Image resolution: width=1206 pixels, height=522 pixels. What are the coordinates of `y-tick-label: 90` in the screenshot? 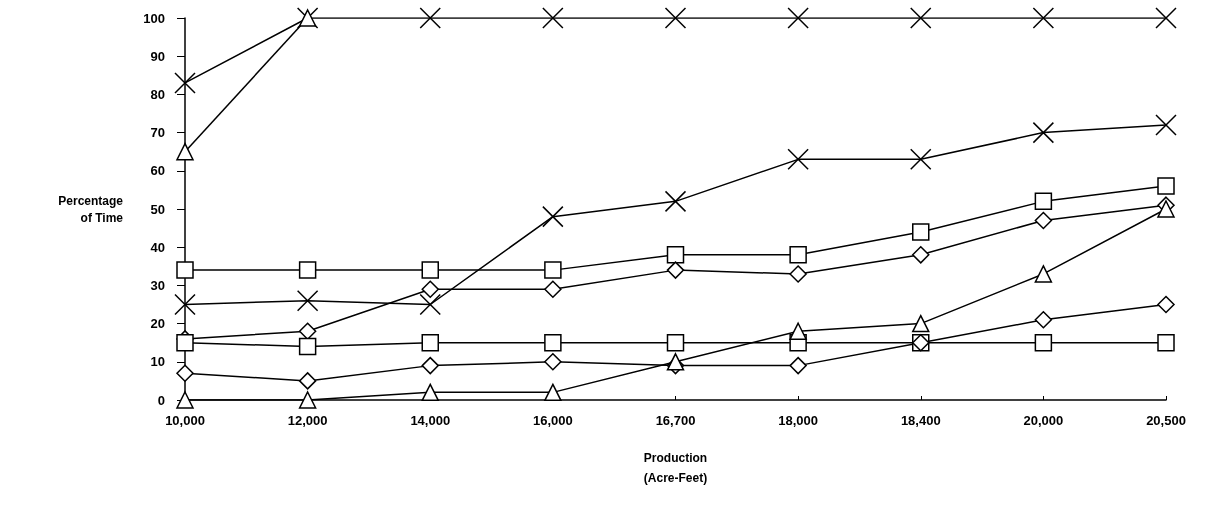 It's located at (157, 56).